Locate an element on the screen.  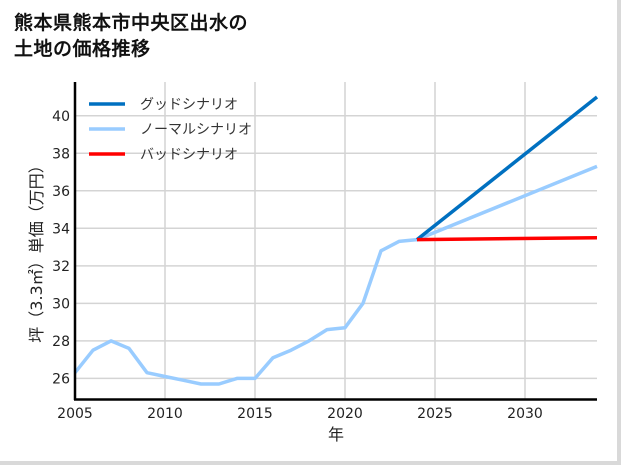
legend-label: バッドシナリオ is located at coordinates (189, 155).